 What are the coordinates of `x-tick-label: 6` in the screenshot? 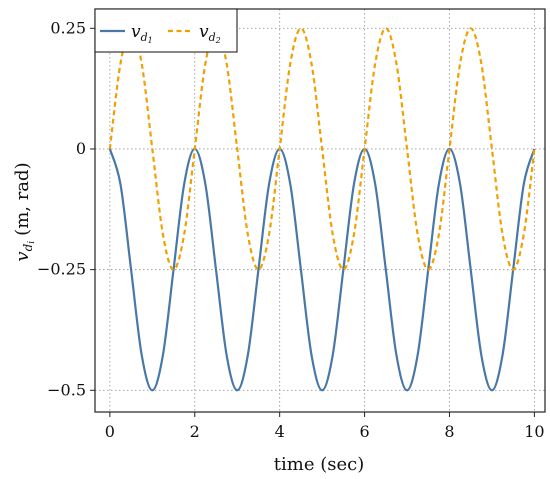 It's located at (364, 431).